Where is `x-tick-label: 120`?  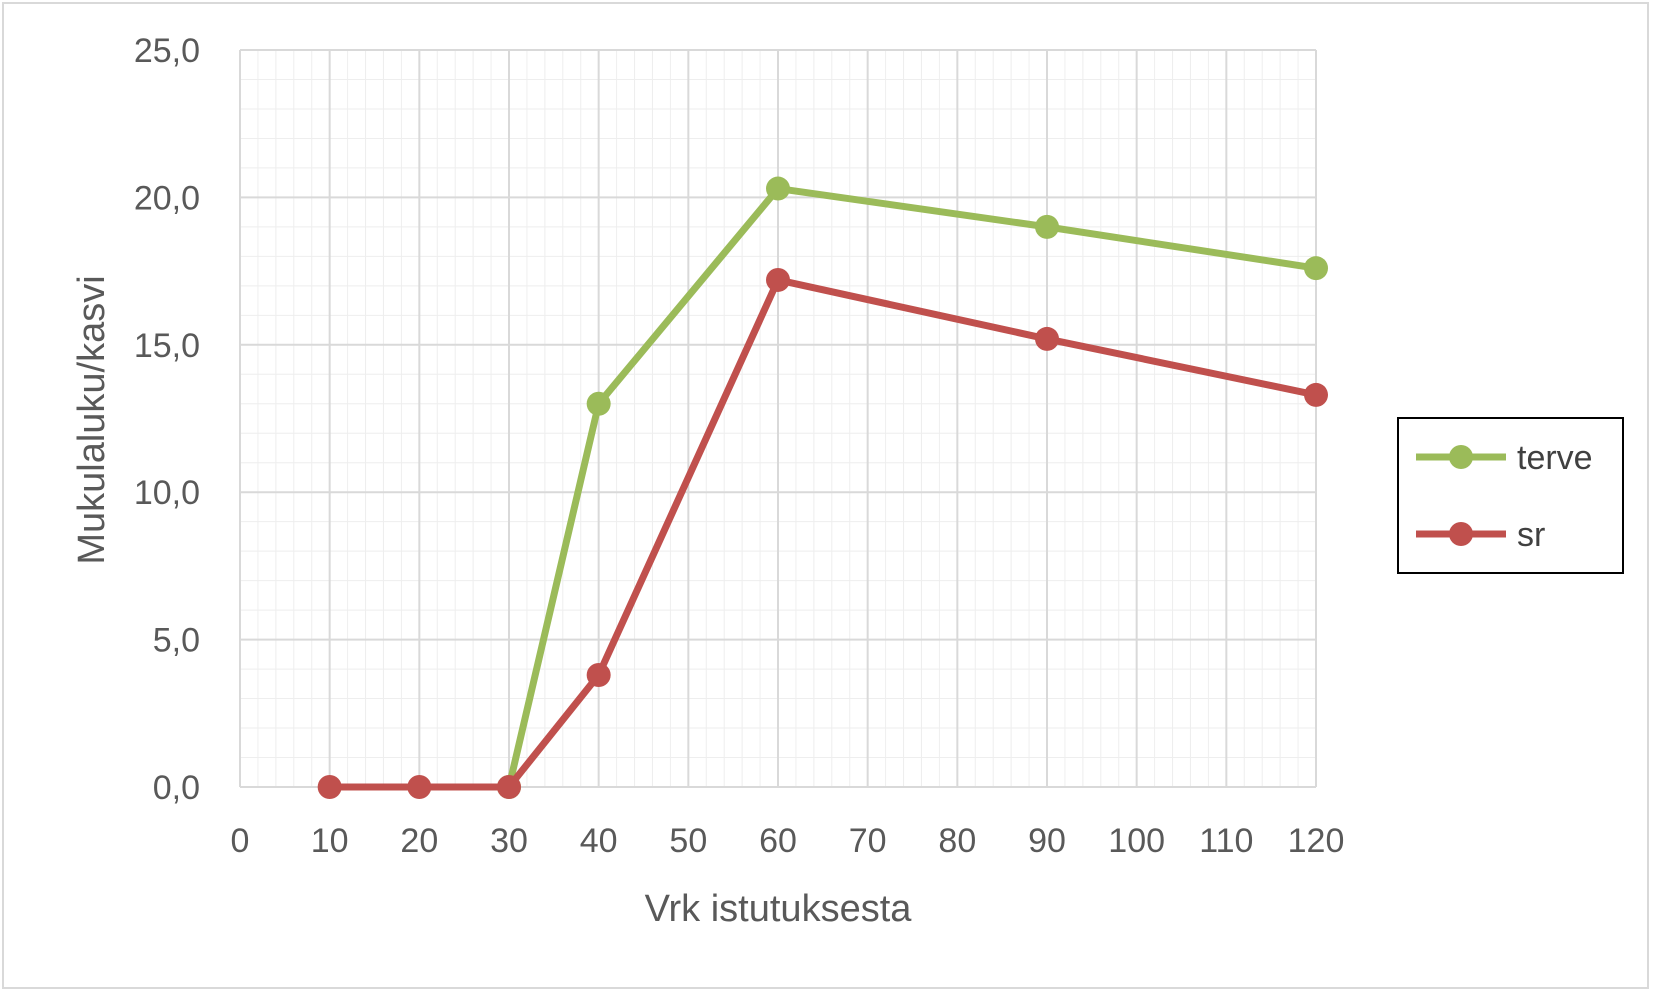
x-tick-label: 120 is located at coordinates (1316, 841).